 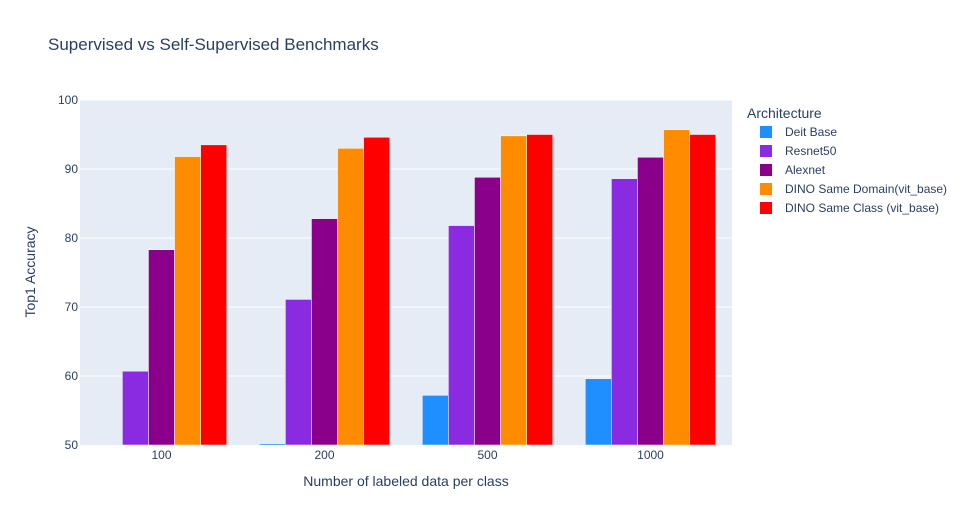 What do you see at coordinates (650, 455) in the screenshot?
I see `x-tick-label: 1000` at bounding box center [650, 455].